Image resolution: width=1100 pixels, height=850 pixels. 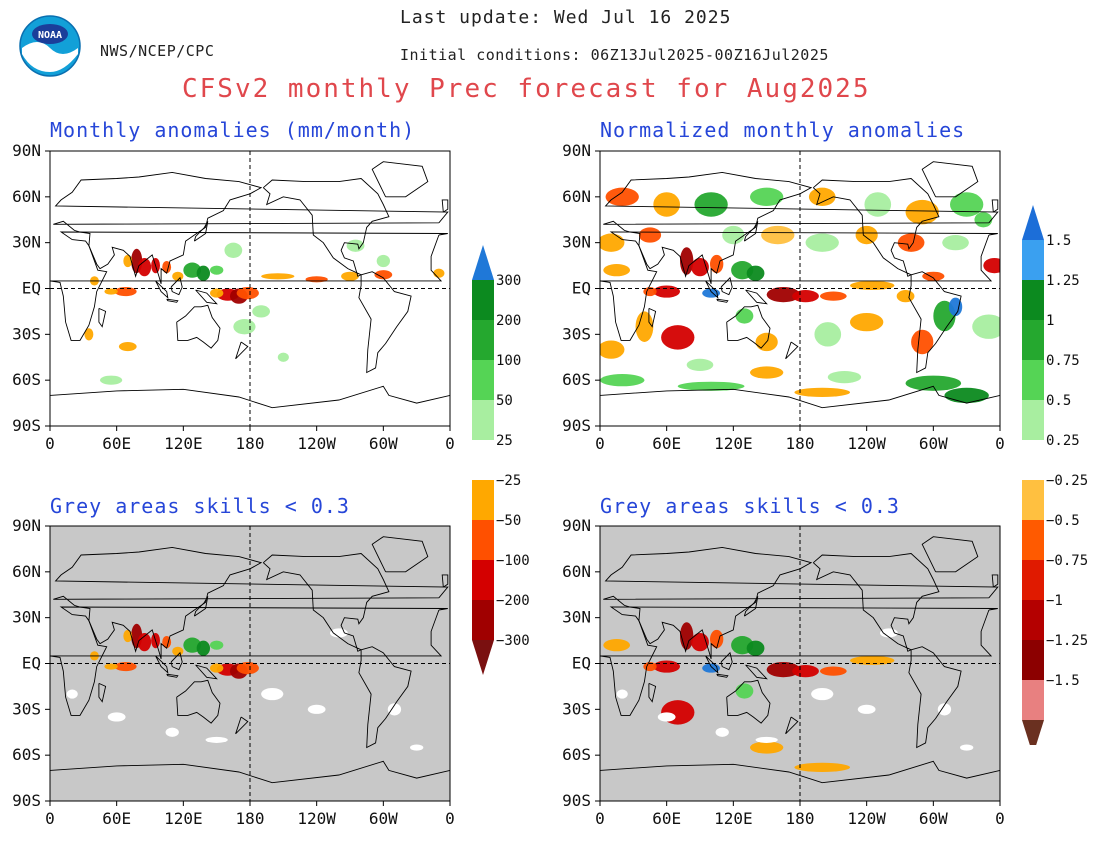 What do you see at coordinates (576, 196) in the screenshot?
I see `lat-label: 60N` at bounding box center [576, 196].